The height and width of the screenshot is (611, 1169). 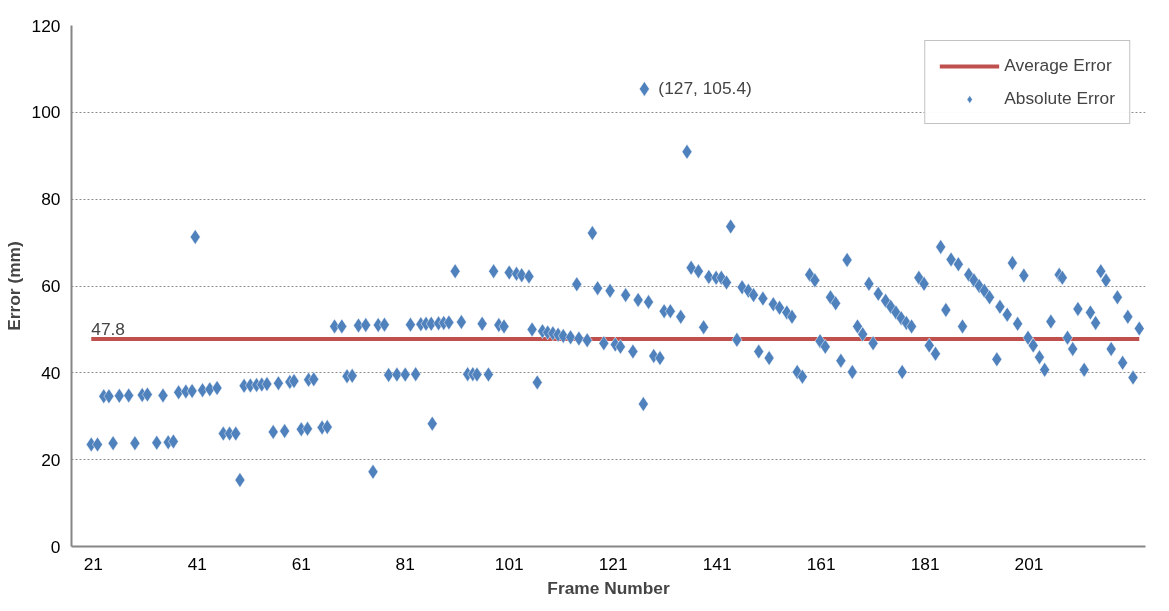 What do you see at coordinates (51, 372) in the screenshot?
I see `y-tick-label: 40` at bounding box center [51, 372].